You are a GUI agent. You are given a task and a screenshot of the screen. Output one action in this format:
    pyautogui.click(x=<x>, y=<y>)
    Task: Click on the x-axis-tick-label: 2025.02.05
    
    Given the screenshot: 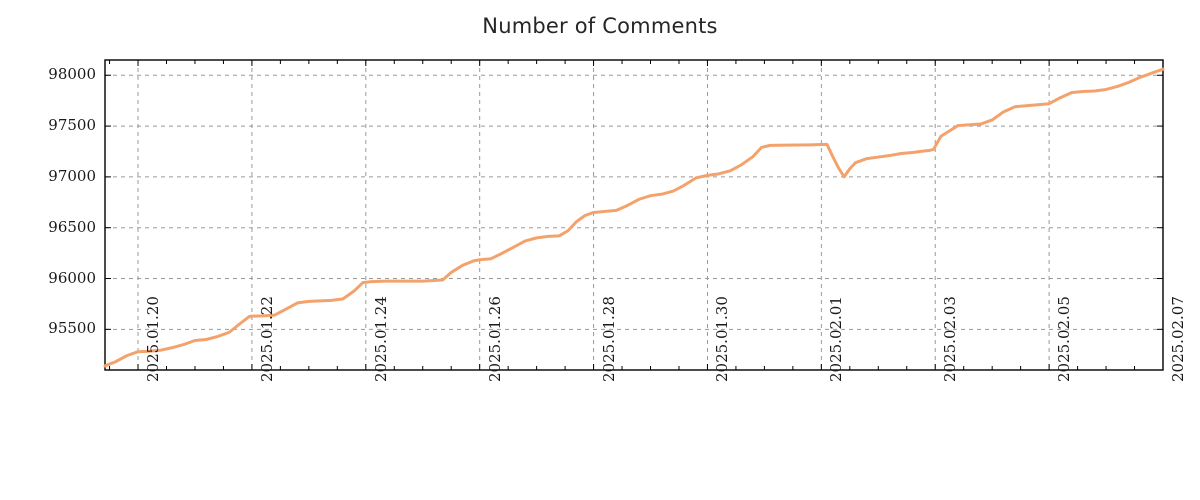 What is the action you would take?
    pyautogui.click(x=1064, y=339)
    